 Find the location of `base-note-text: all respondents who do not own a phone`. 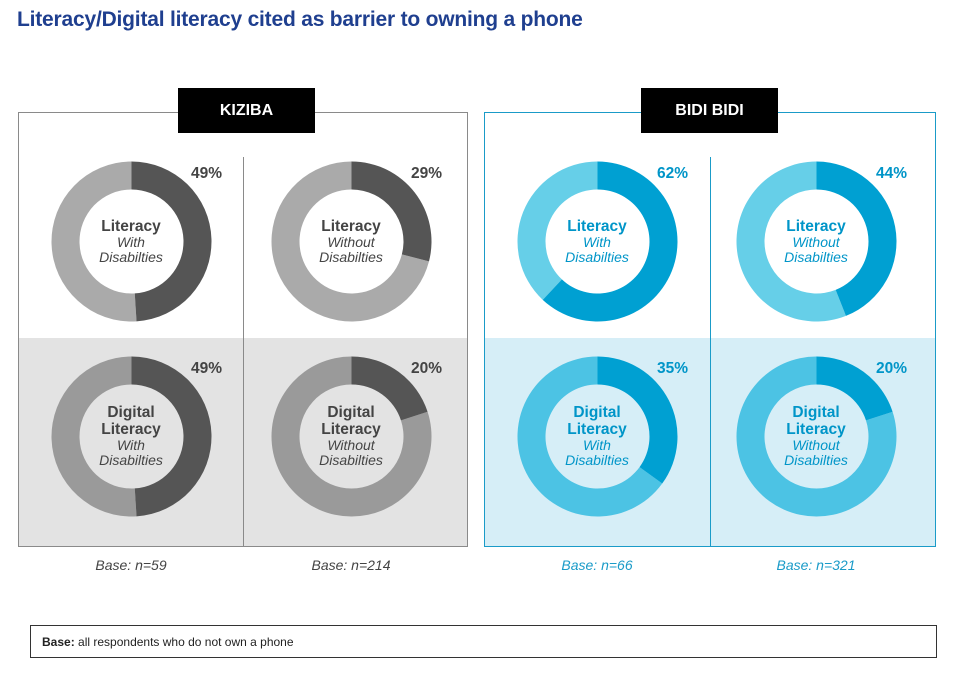

base-note-text: all respondents who do not own a phone is located at coordinates (186, 642).